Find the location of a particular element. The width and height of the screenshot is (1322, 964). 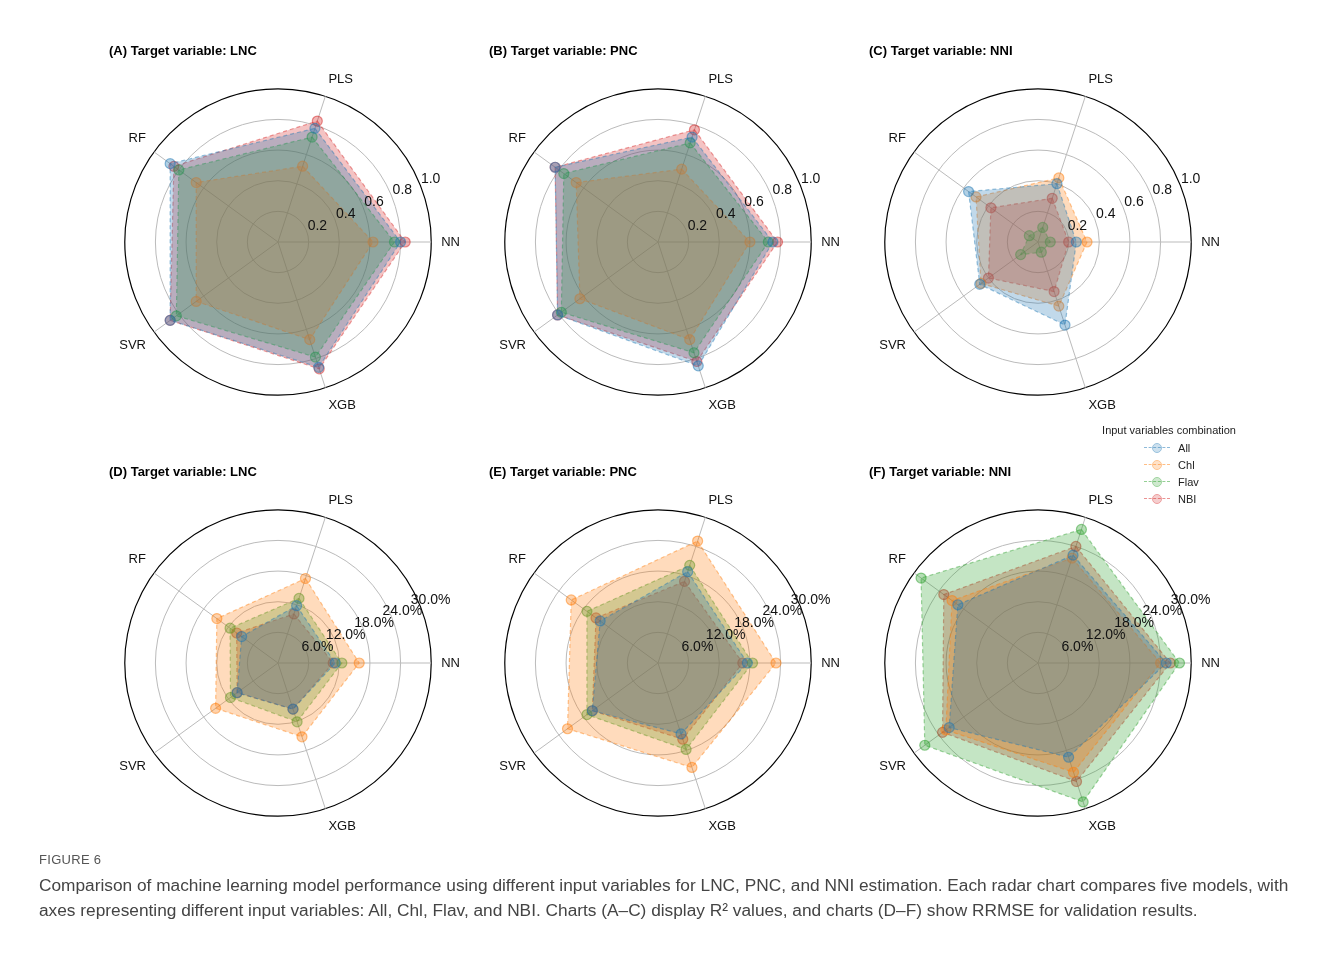

chart-title: (A) Target variable: LNC is located at coordinates (183, 51).